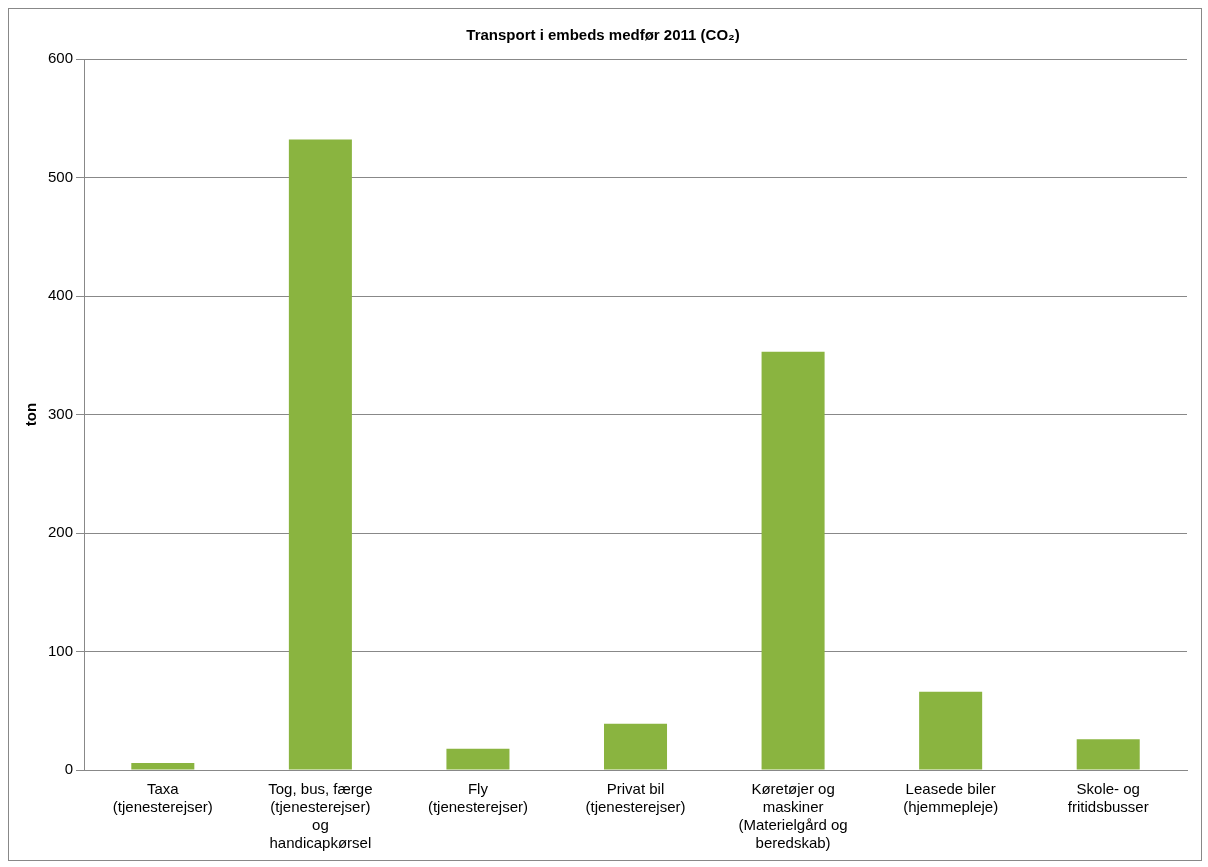 The height and width of the screenshot is (867, 1208). I want to click on y-tick-label: 600, so click(61, 58).